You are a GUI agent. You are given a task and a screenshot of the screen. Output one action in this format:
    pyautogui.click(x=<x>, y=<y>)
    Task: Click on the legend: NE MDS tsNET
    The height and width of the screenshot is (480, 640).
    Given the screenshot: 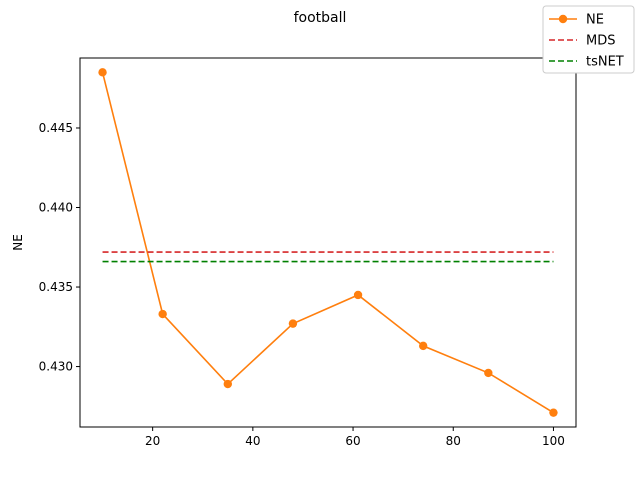 What is the action you would take?
    pyautogui.click(x=588, y=39)
    